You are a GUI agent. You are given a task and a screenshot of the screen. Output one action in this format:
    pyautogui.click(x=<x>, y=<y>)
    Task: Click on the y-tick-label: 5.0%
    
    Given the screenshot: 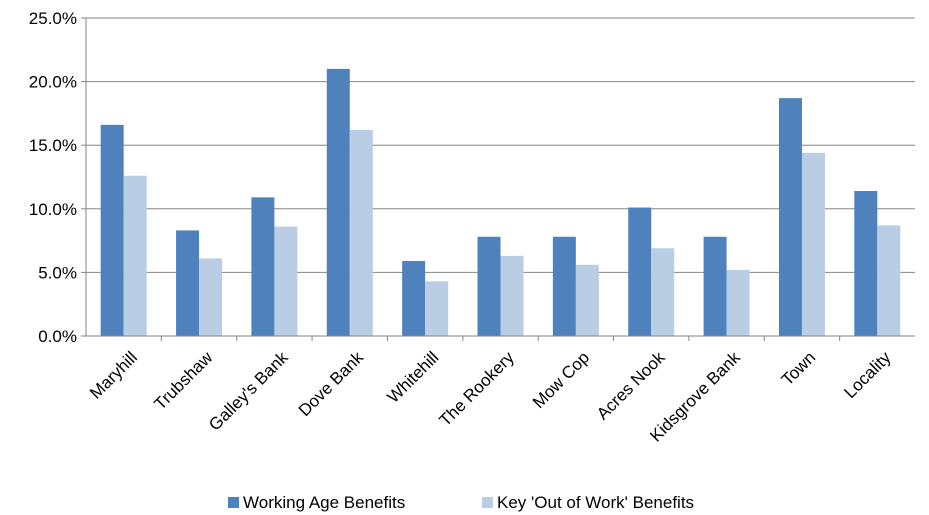 What is the action you would take?
    pyautogui.click(x=57, y=272)
    